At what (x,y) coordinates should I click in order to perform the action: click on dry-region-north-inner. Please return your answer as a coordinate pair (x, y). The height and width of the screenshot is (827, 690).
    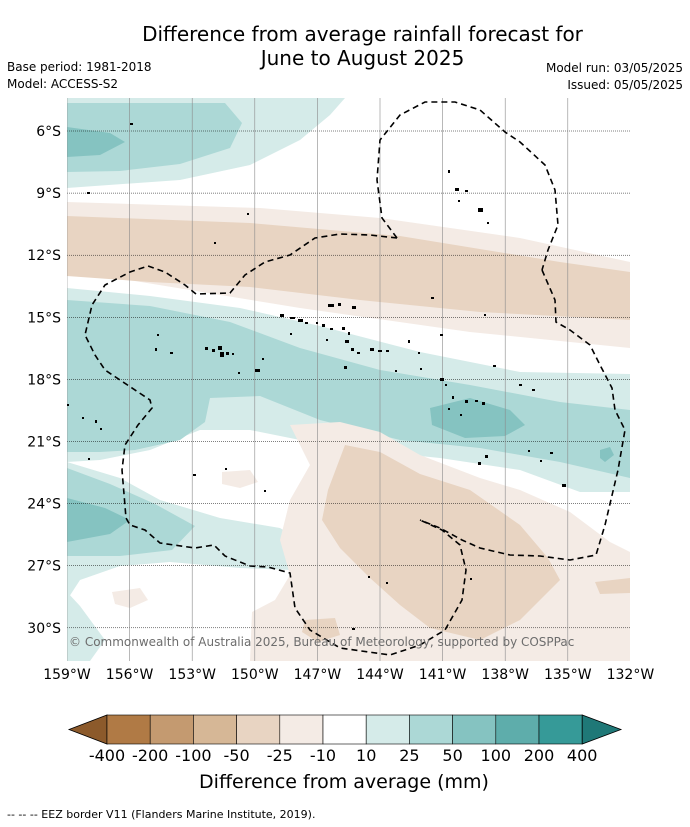
    Looking at the image, I should click on (348, 268).